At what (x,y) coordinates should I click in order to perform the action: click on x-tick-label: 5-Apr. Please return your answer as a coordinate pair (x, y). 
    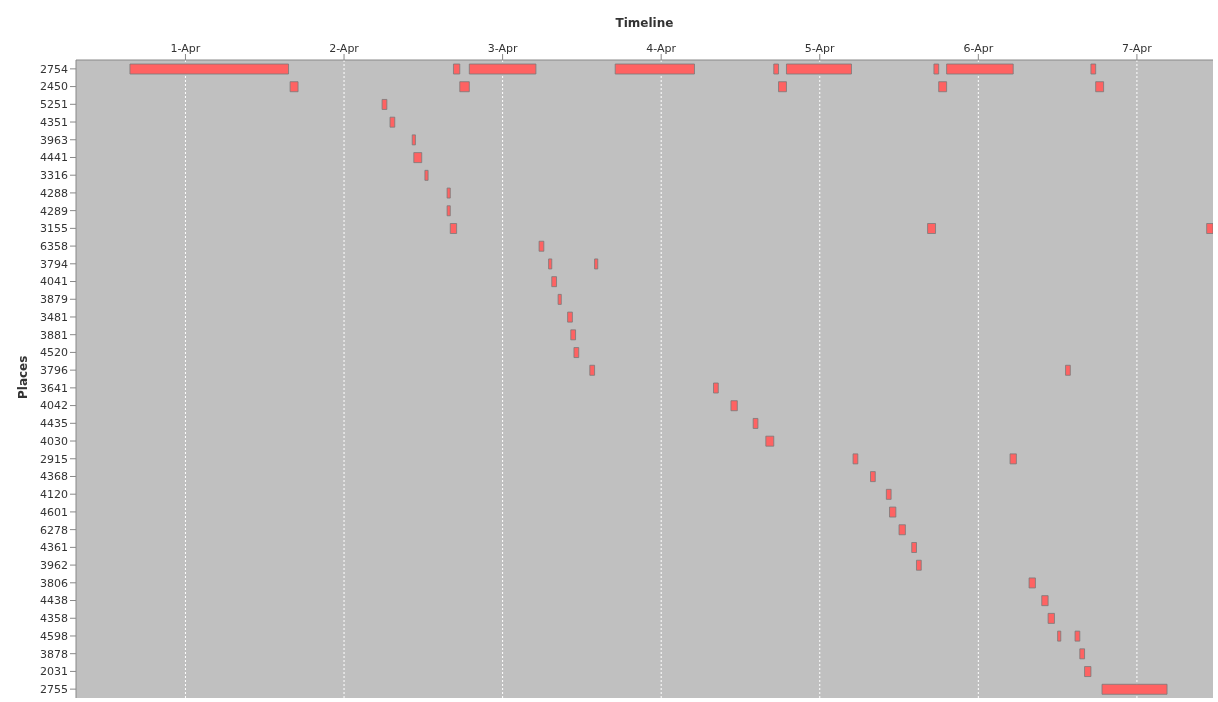
    Looking at the image, I should click on (820, 48).